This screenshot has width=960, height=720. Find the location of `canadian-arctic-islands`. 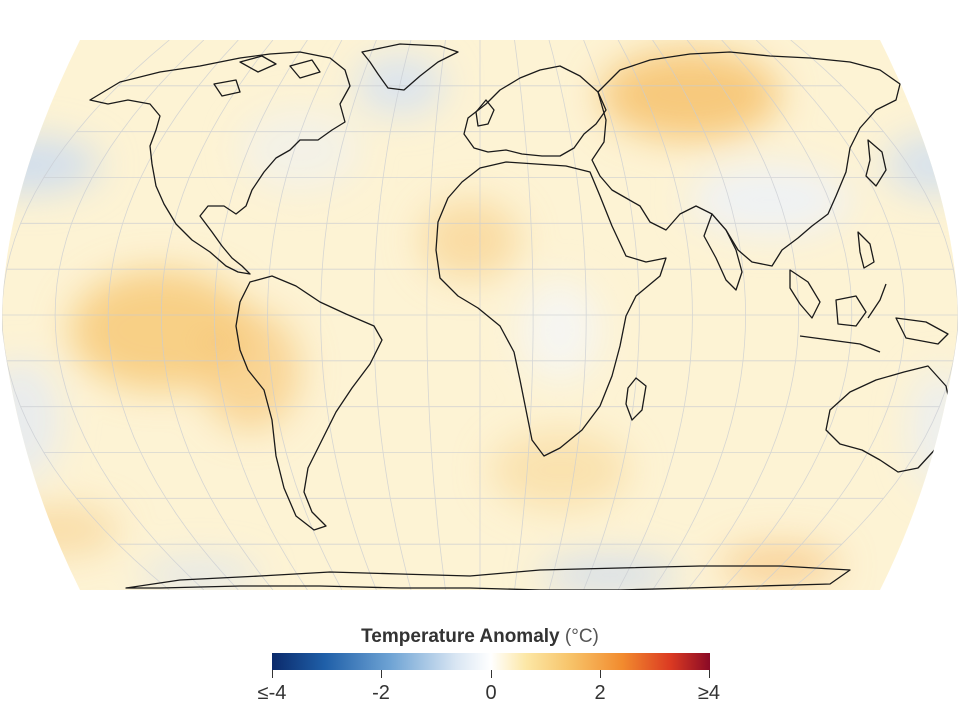

canadian-arctic-islands is located at coordinates (267, 76).